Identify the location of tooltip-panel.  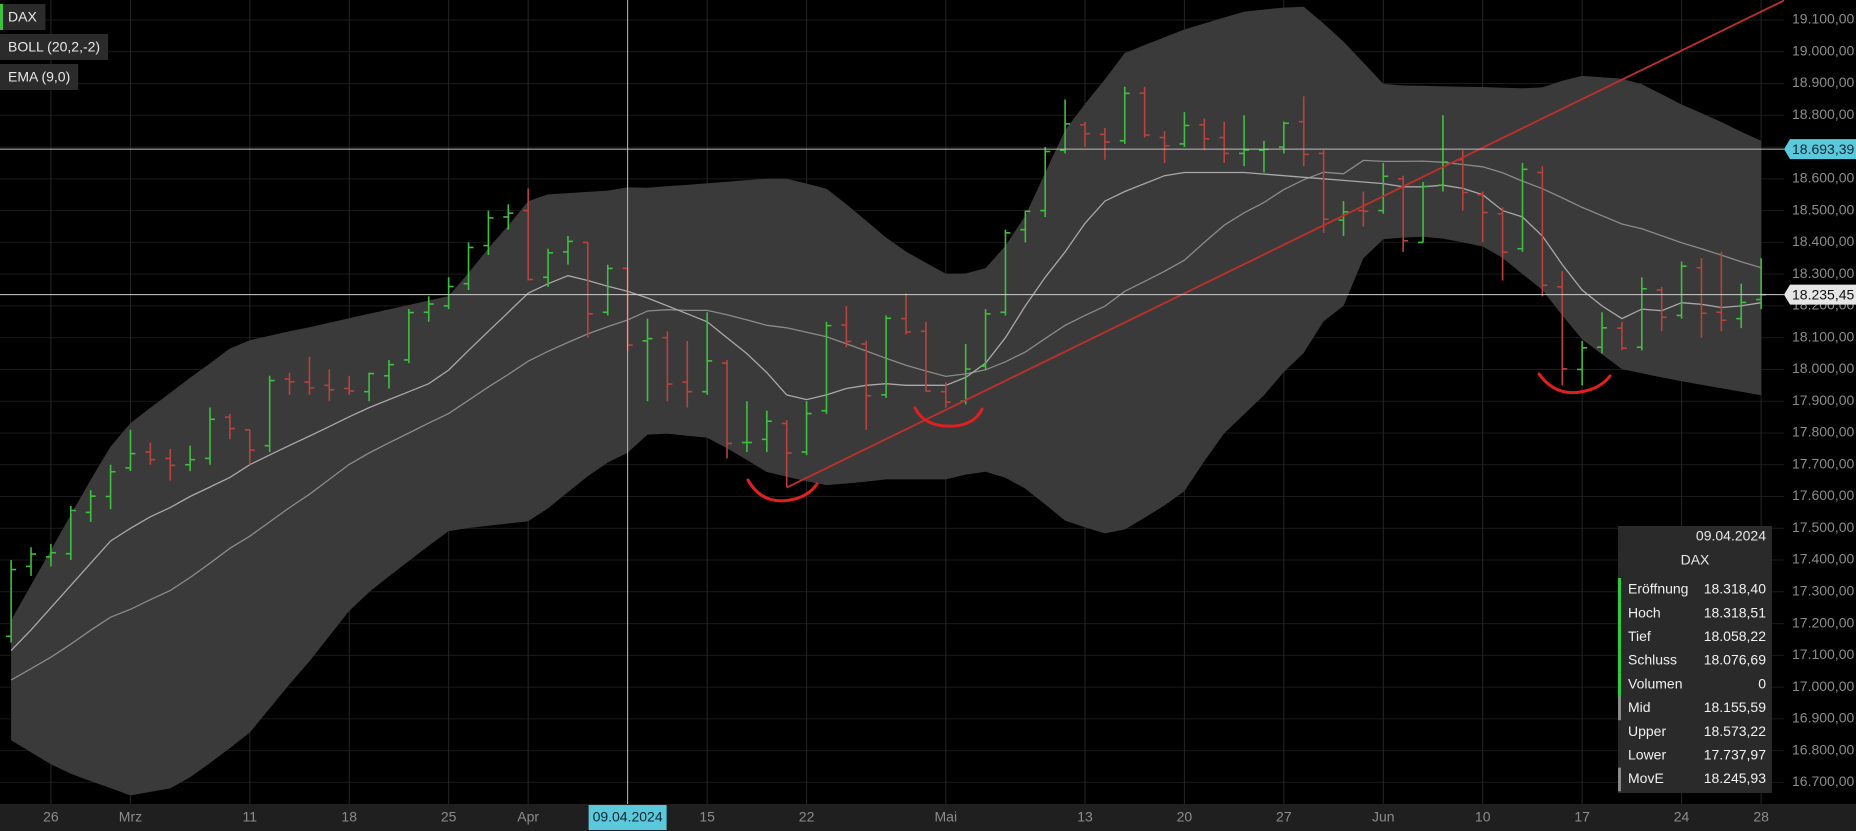
(1695, 659).